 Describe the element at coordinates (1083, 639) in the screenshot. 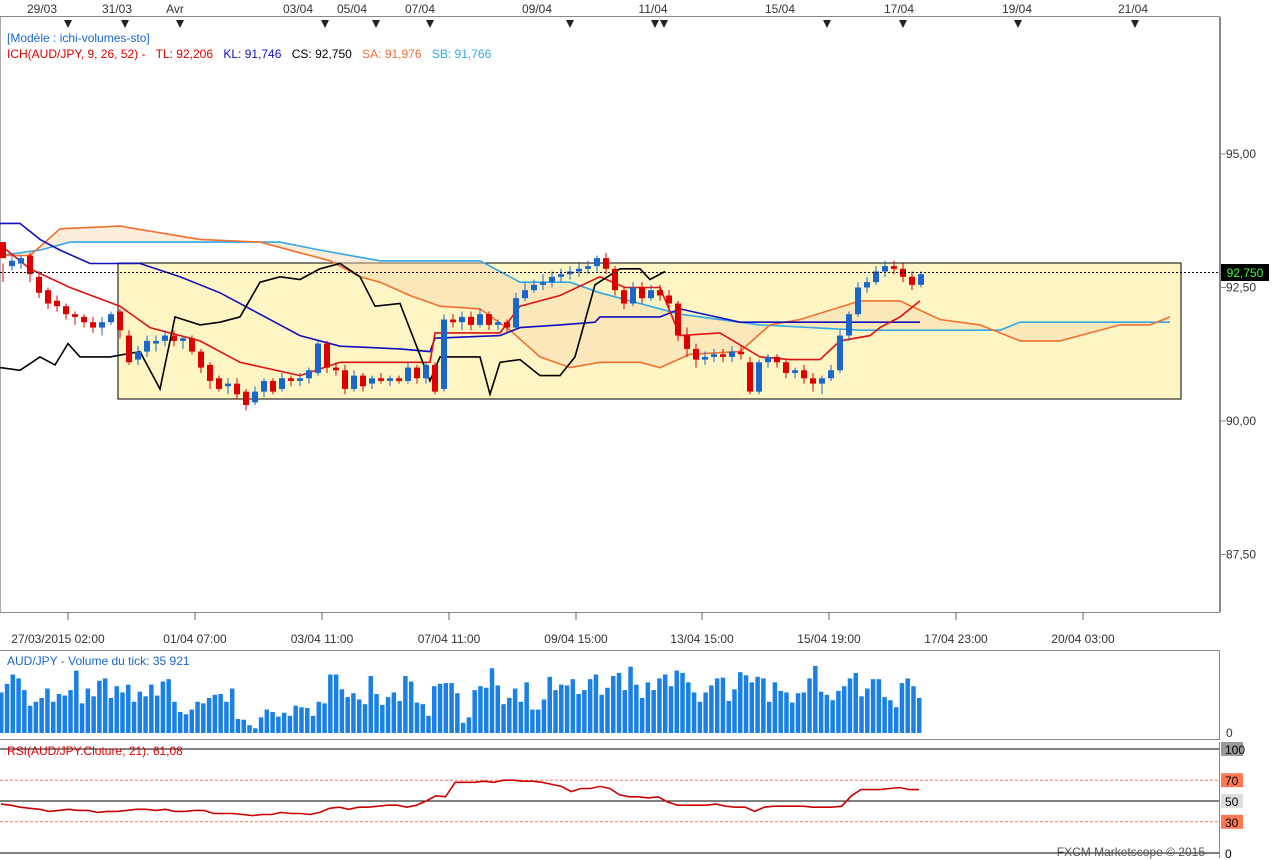

I see `bottom-date-label: 20/04 03:00` at that location.